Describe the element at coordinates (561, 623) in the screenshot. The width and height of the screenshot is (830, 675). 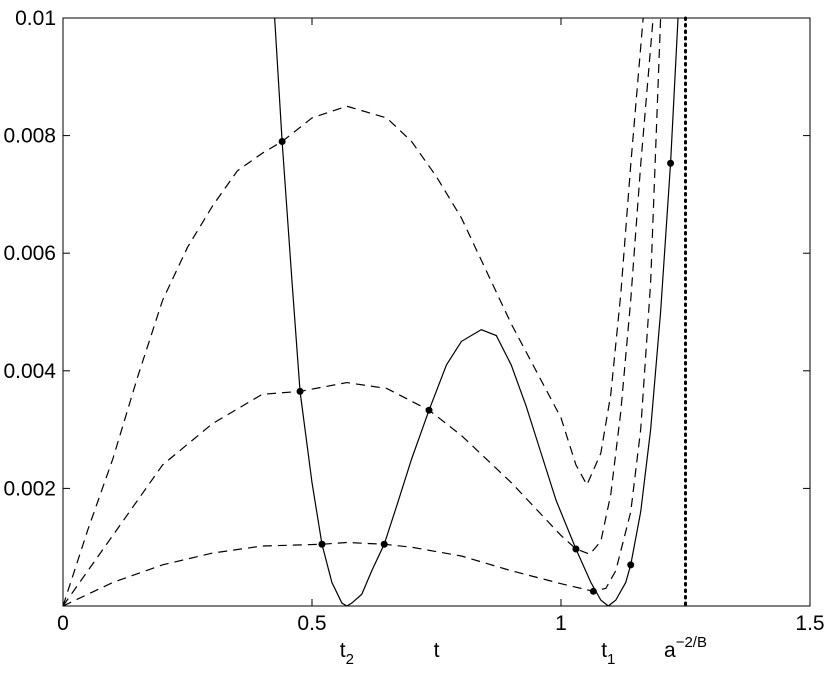
I see `x-tick-label: 1` at that location.